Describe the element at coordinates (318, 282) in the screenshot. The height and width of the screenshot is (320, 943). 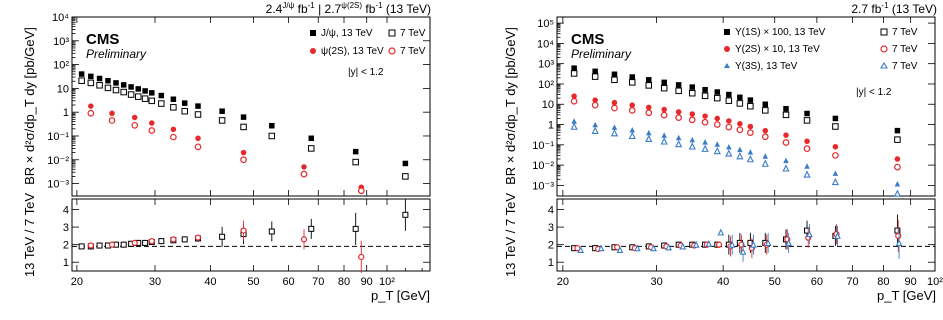
I see `x-tick-label: 70` at that location.